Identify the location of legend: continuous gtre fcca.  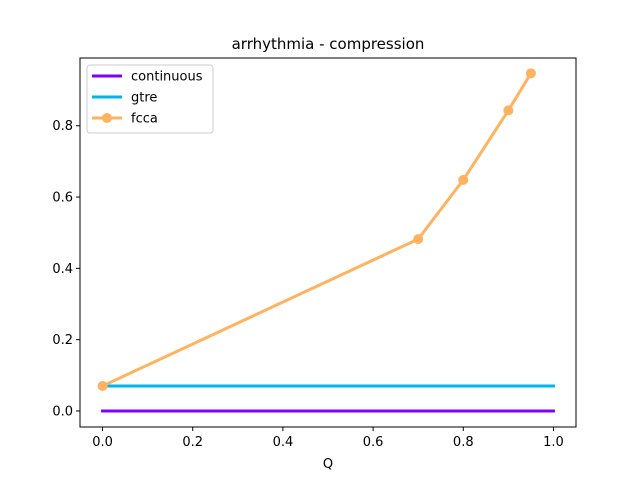
(150, 99).